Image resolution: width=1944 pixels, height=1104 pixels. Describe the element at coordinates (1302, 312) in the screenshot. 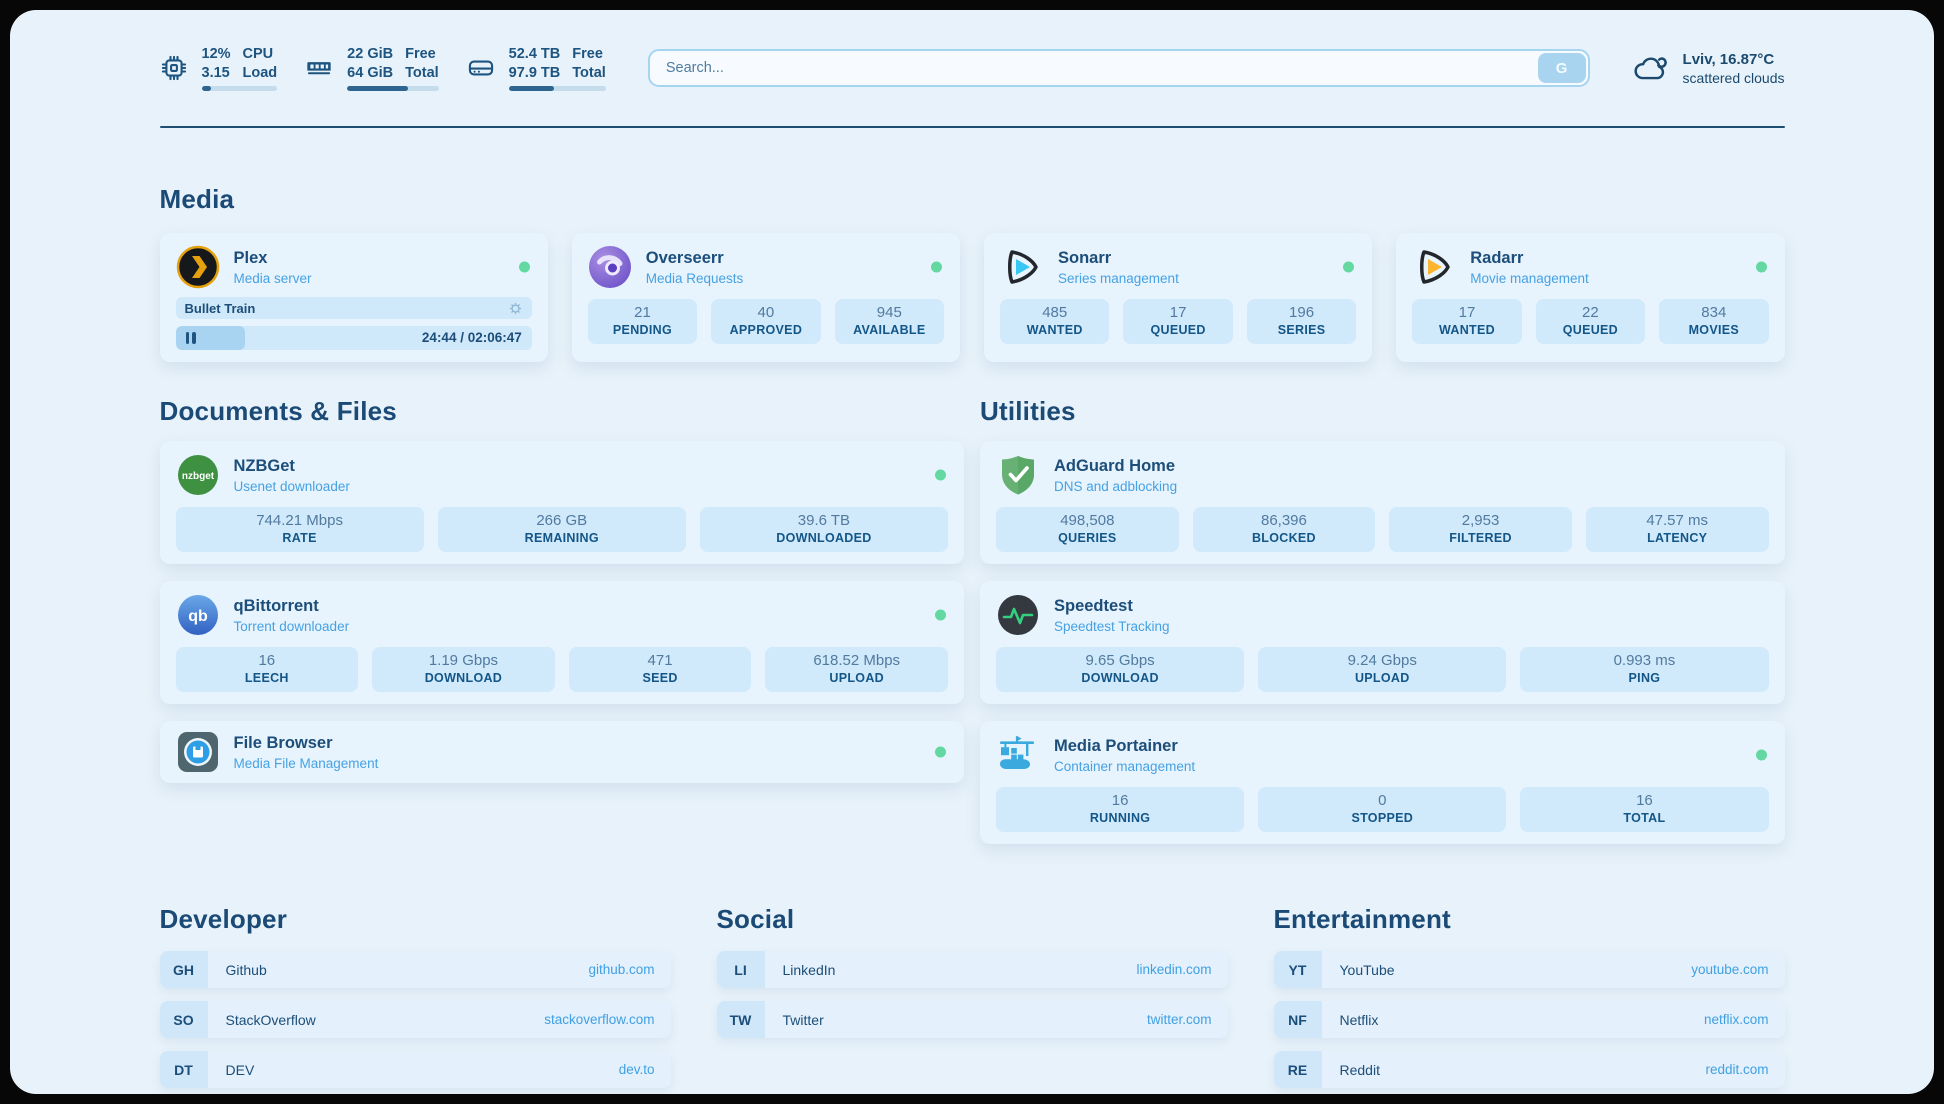

I see `stat-value: 196` at that location.